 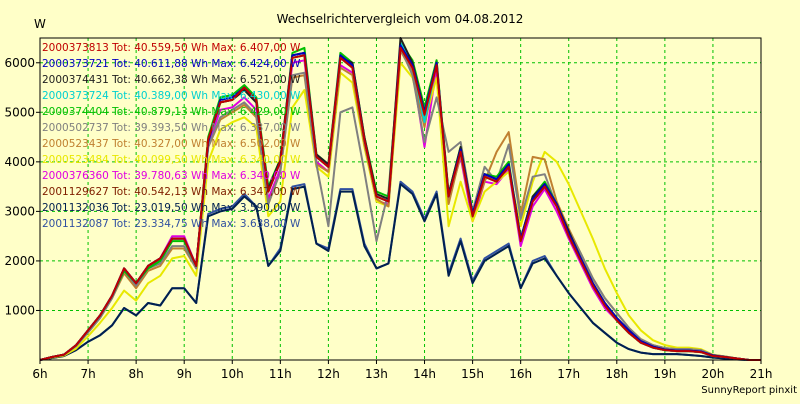 I want to click on footer-credit: SunnyReport pinxit, so click(x=749, y=390).